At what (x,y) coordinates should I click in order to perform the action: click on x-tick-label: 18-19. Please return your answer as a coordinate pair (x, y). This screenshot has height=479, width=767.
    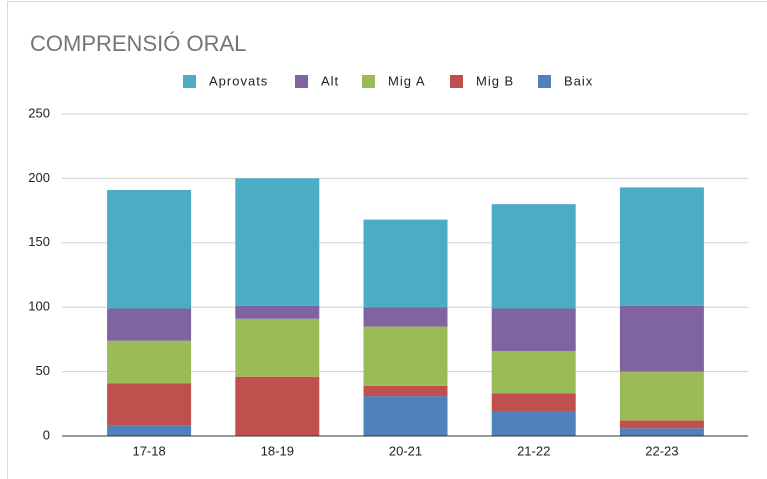
    Looking at the image, I should click on (277, 450).